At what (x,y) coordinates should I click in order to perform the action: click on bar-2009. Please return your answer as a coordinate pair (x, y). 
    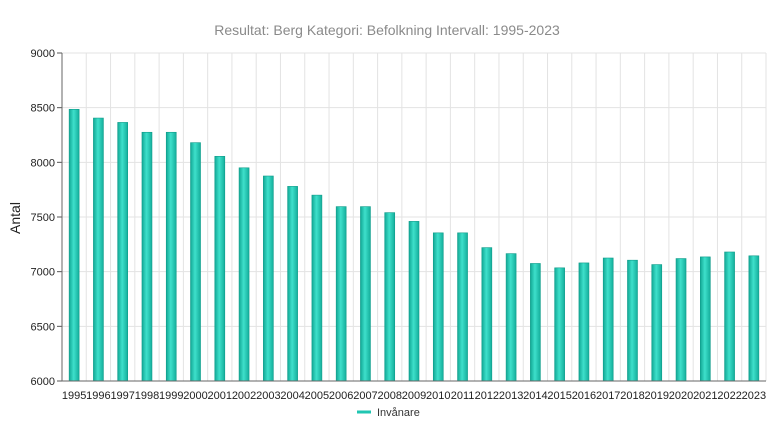
    Looking at the image, I should click on (414, 301).